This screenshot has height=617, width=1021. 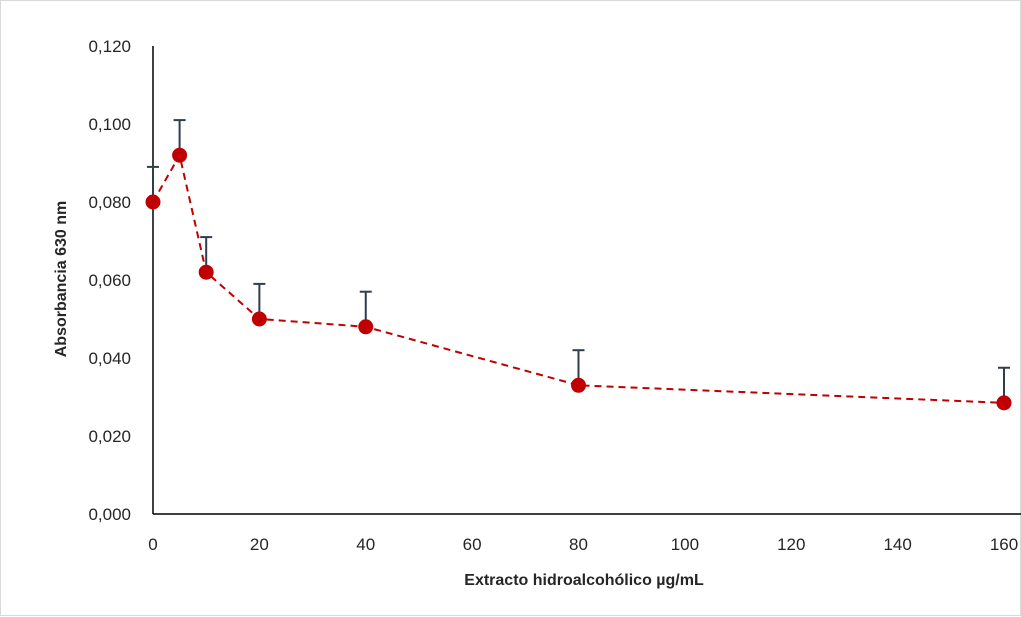 What do you see at coordinates (109, 358) in the screenshot?
I see `y-tick-label: 0,040` at bounding box center [109, 358].